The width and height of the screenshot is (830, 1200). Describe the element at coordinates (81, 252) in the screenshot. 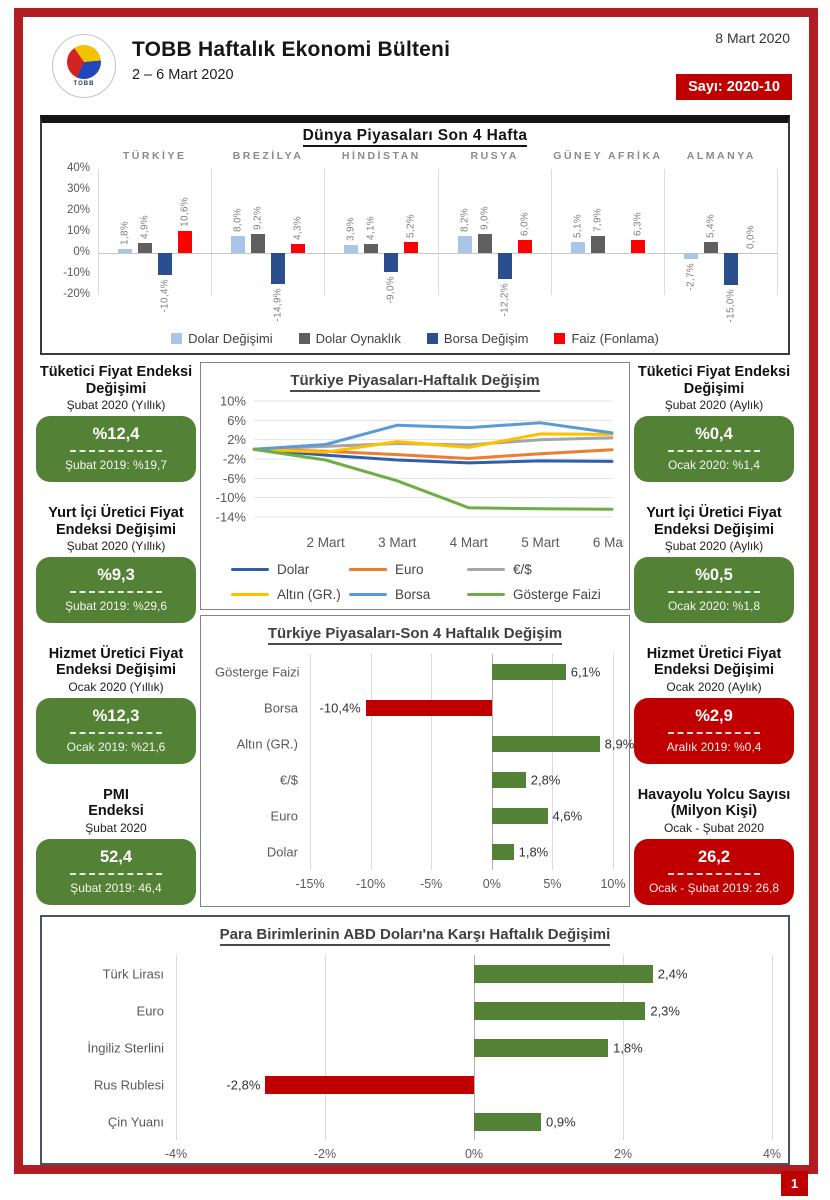

I see `y-axis-tick: 0%` at that location.